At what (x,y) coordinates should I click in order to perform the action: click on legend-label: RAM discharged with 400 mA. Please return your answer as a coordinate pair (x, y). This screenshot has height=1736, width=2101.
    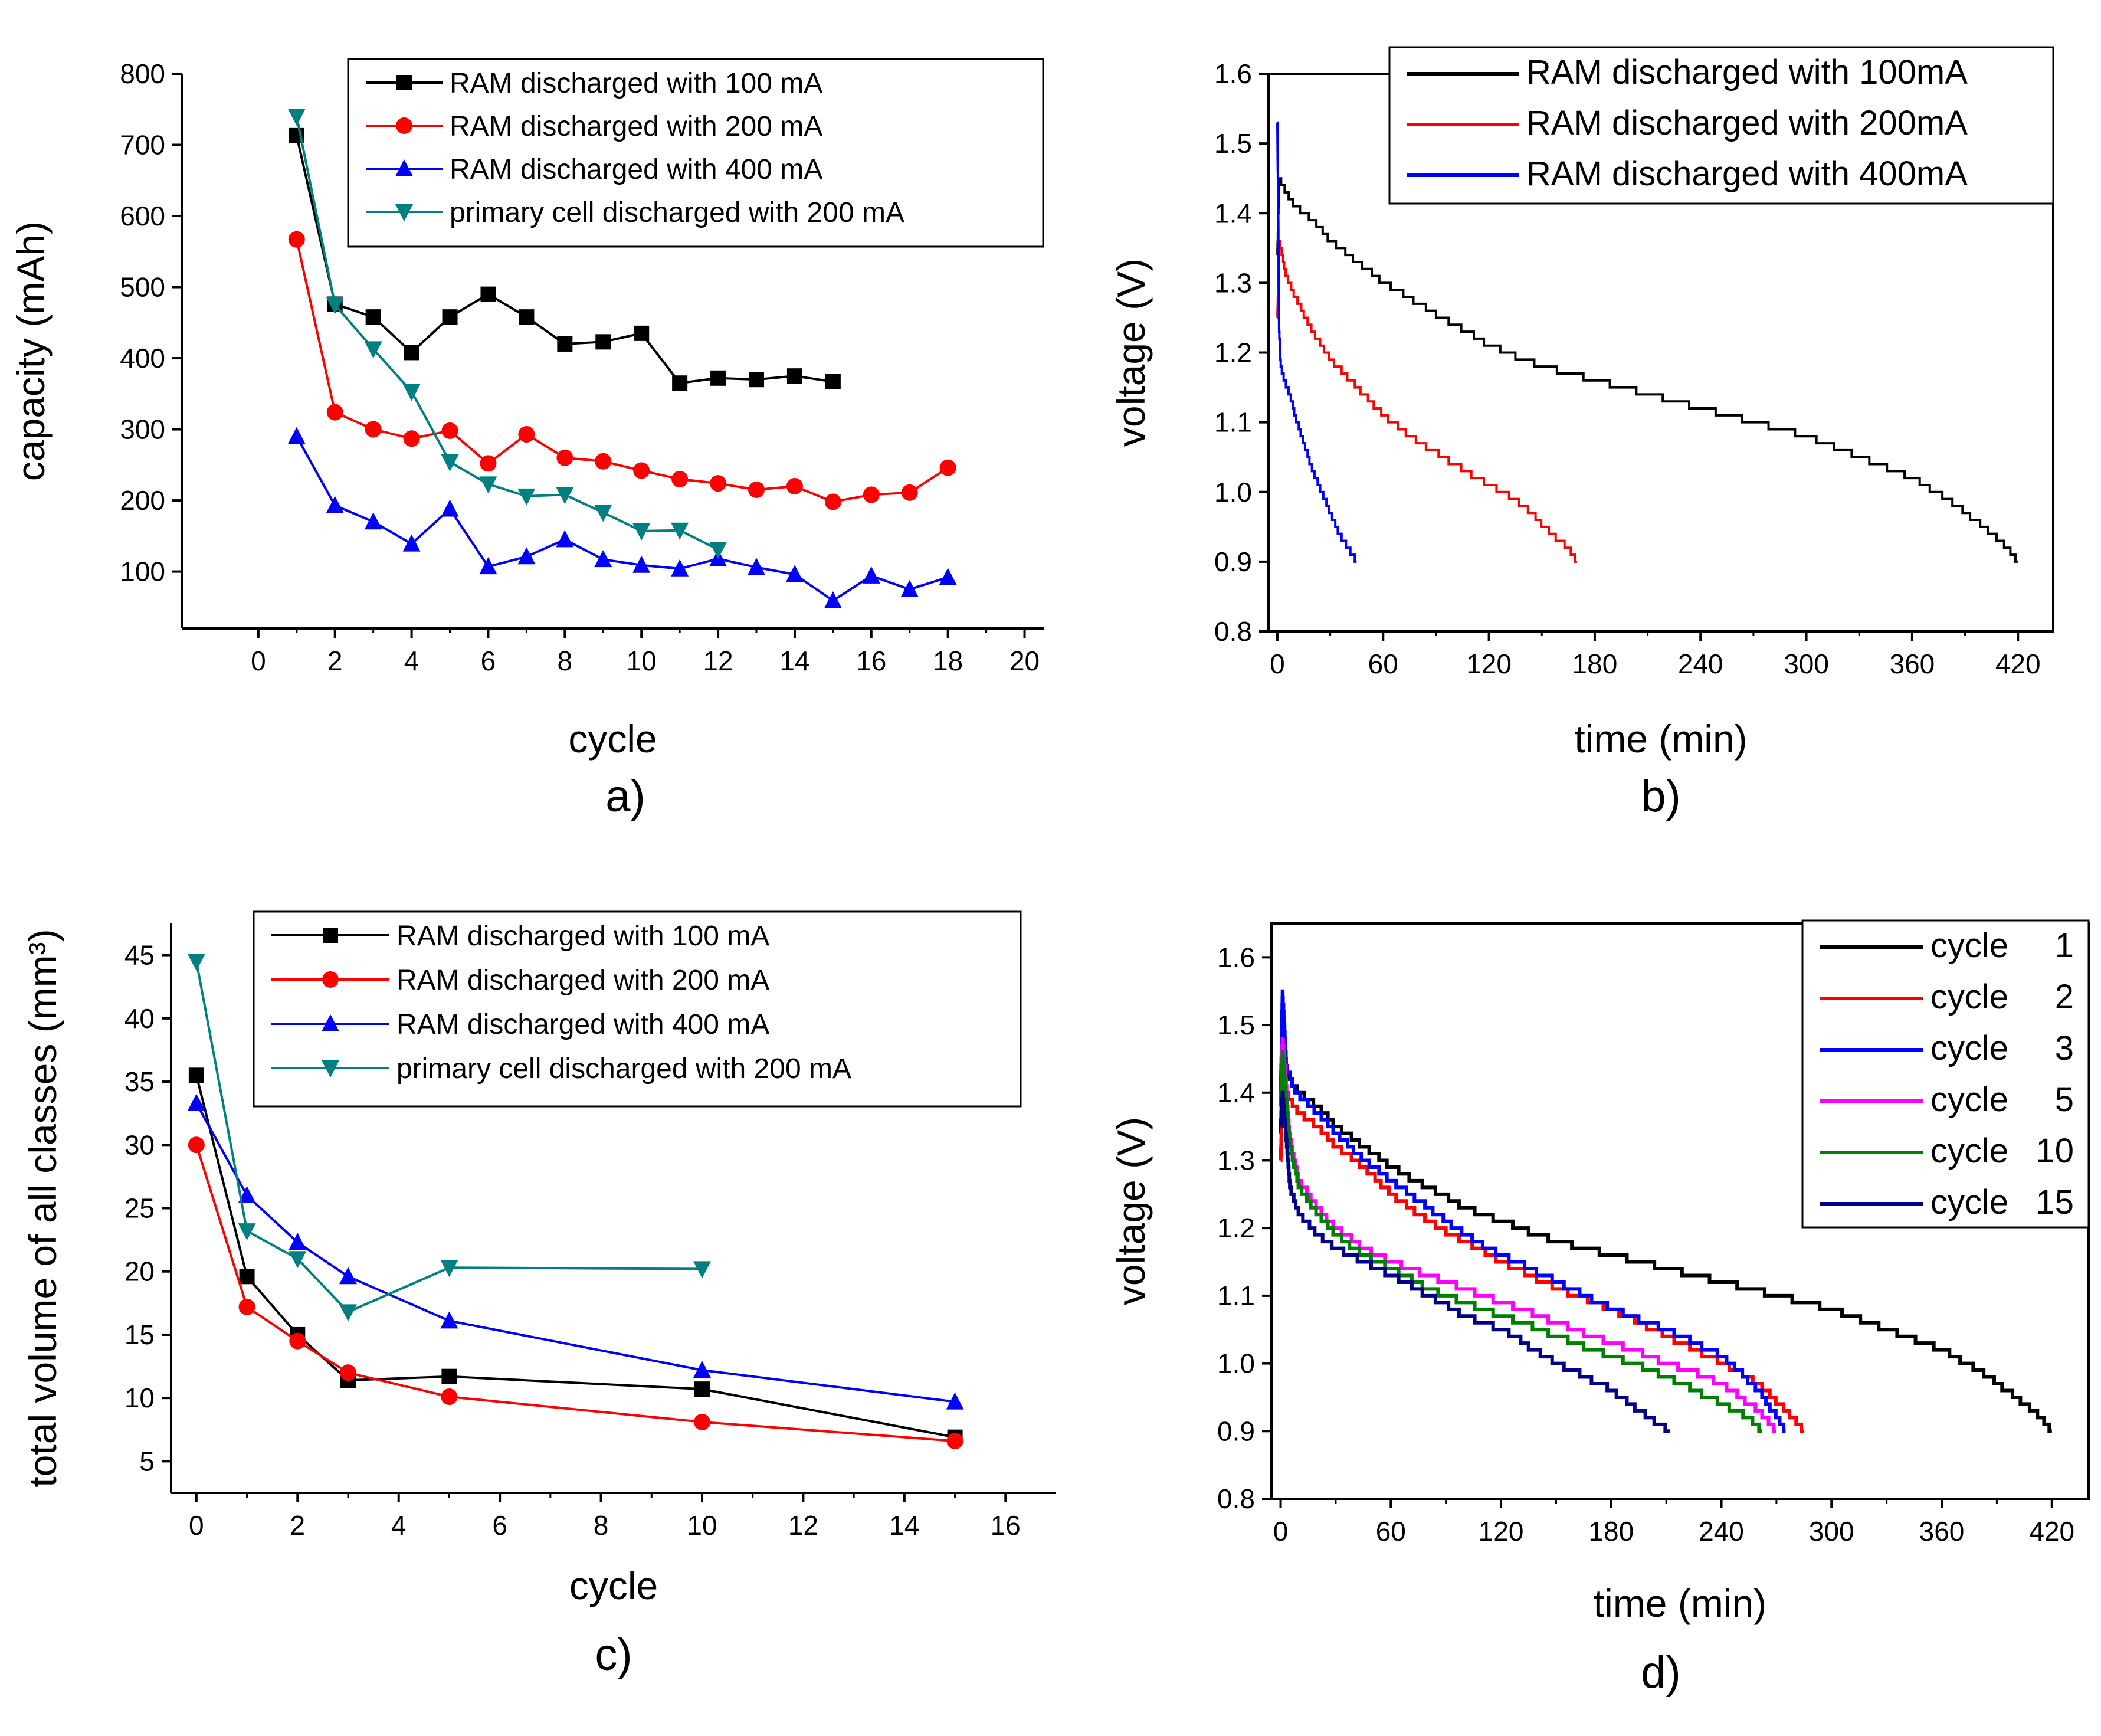
    Looking at the image, I should click on (636, 169).